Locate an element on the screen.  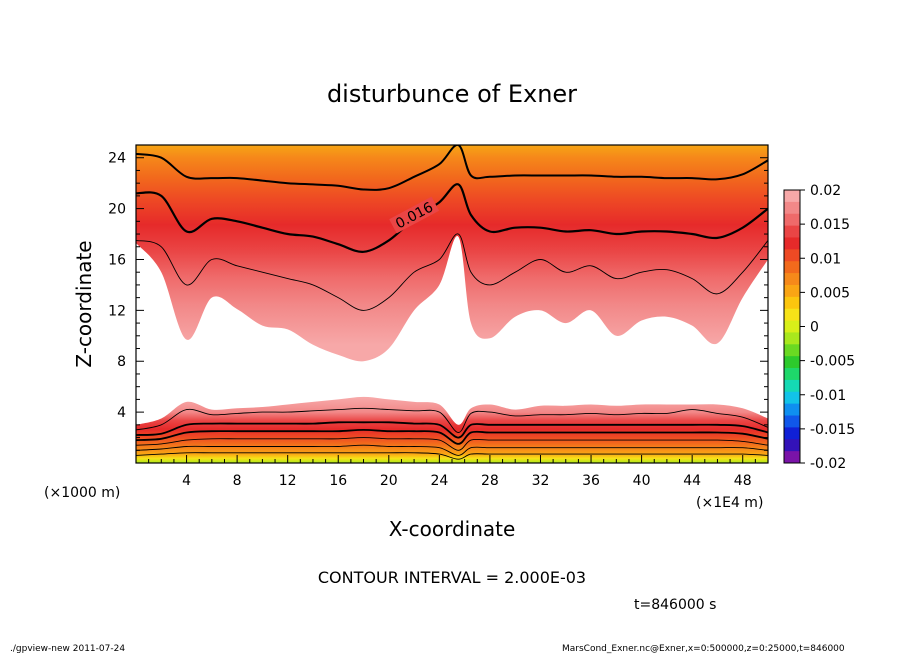
lower-contour-lines is located at coordinates (452, 433).